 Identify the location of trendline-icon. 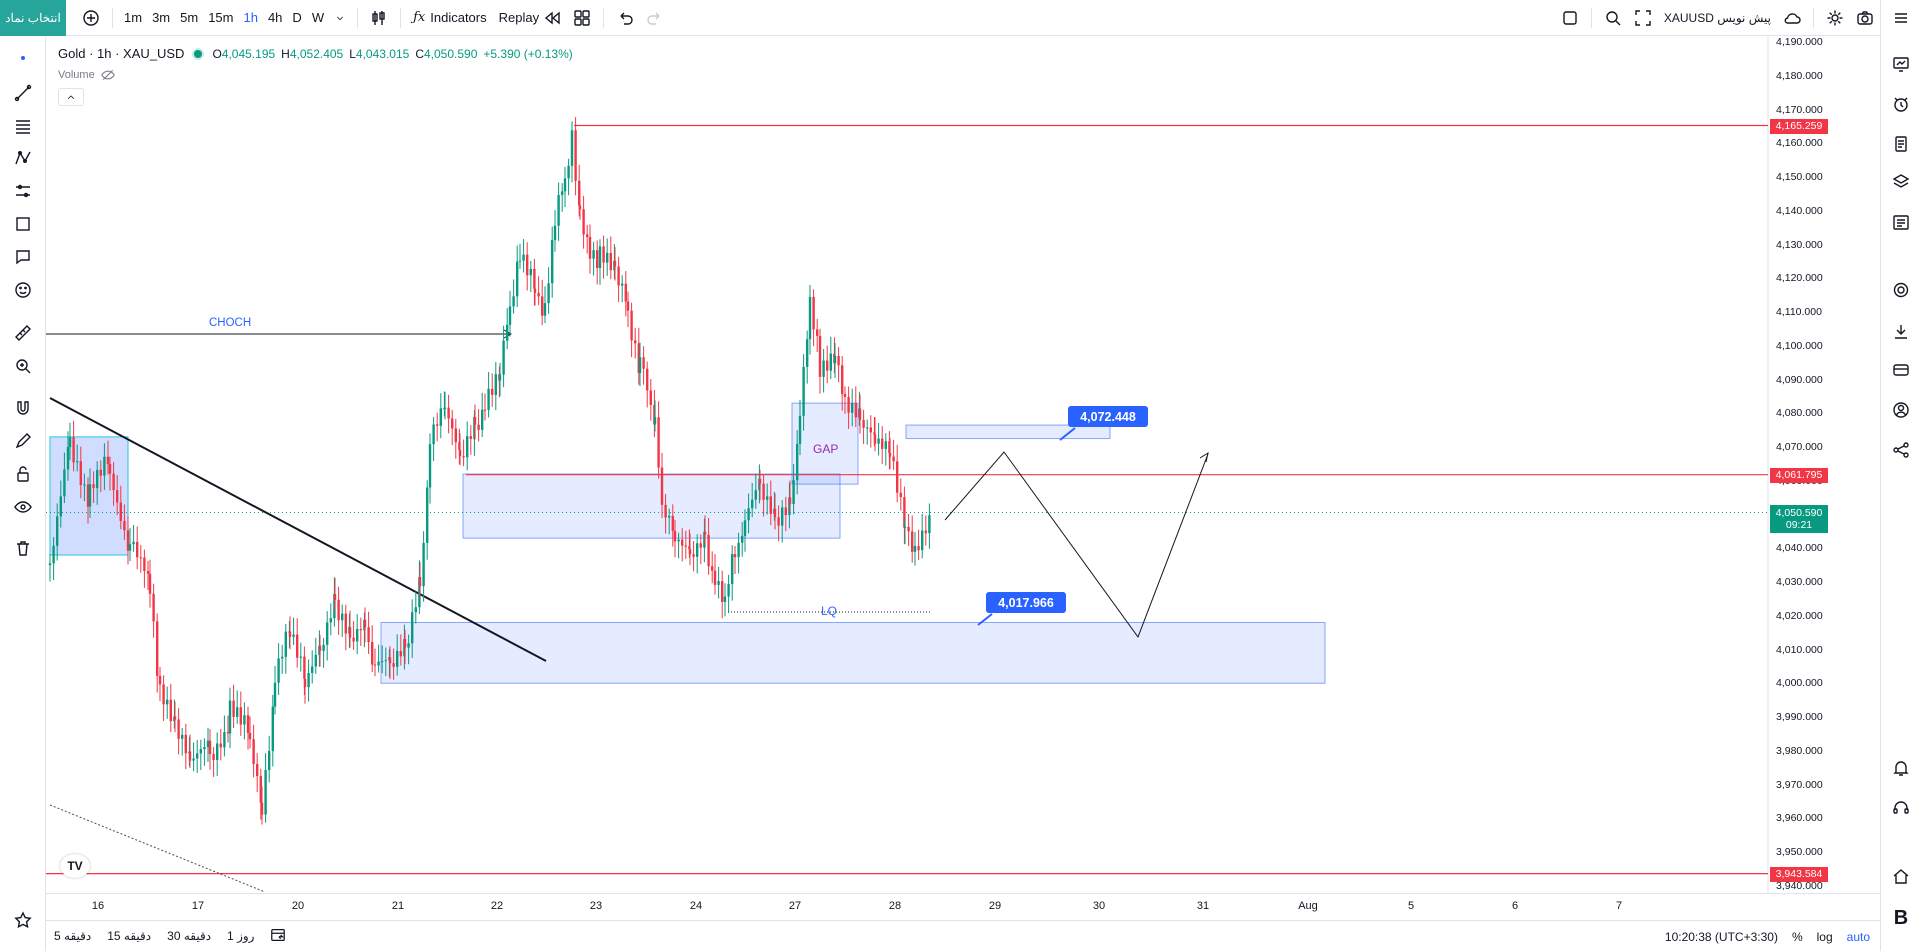
(23, 93).